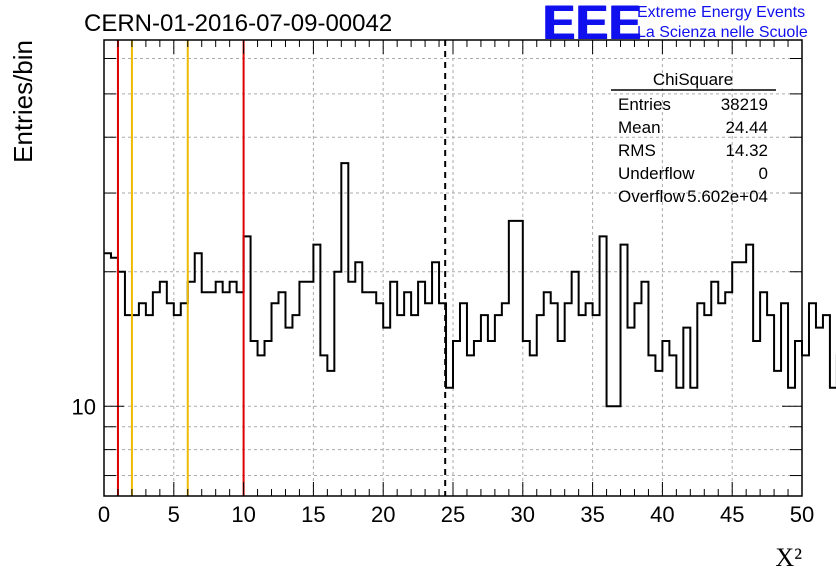  I want to click on x-tick-label: 50, so click(802, 514).